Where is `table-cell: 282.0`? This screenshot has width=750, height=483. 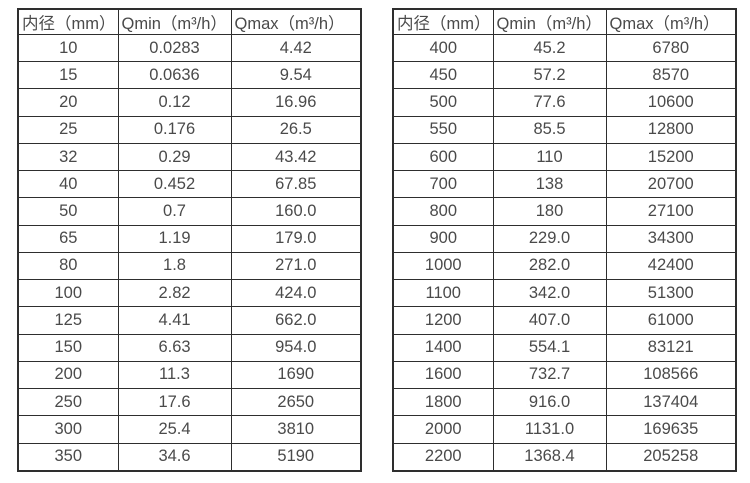 table-cell: 282.0 is located at coordinates (549, 266).